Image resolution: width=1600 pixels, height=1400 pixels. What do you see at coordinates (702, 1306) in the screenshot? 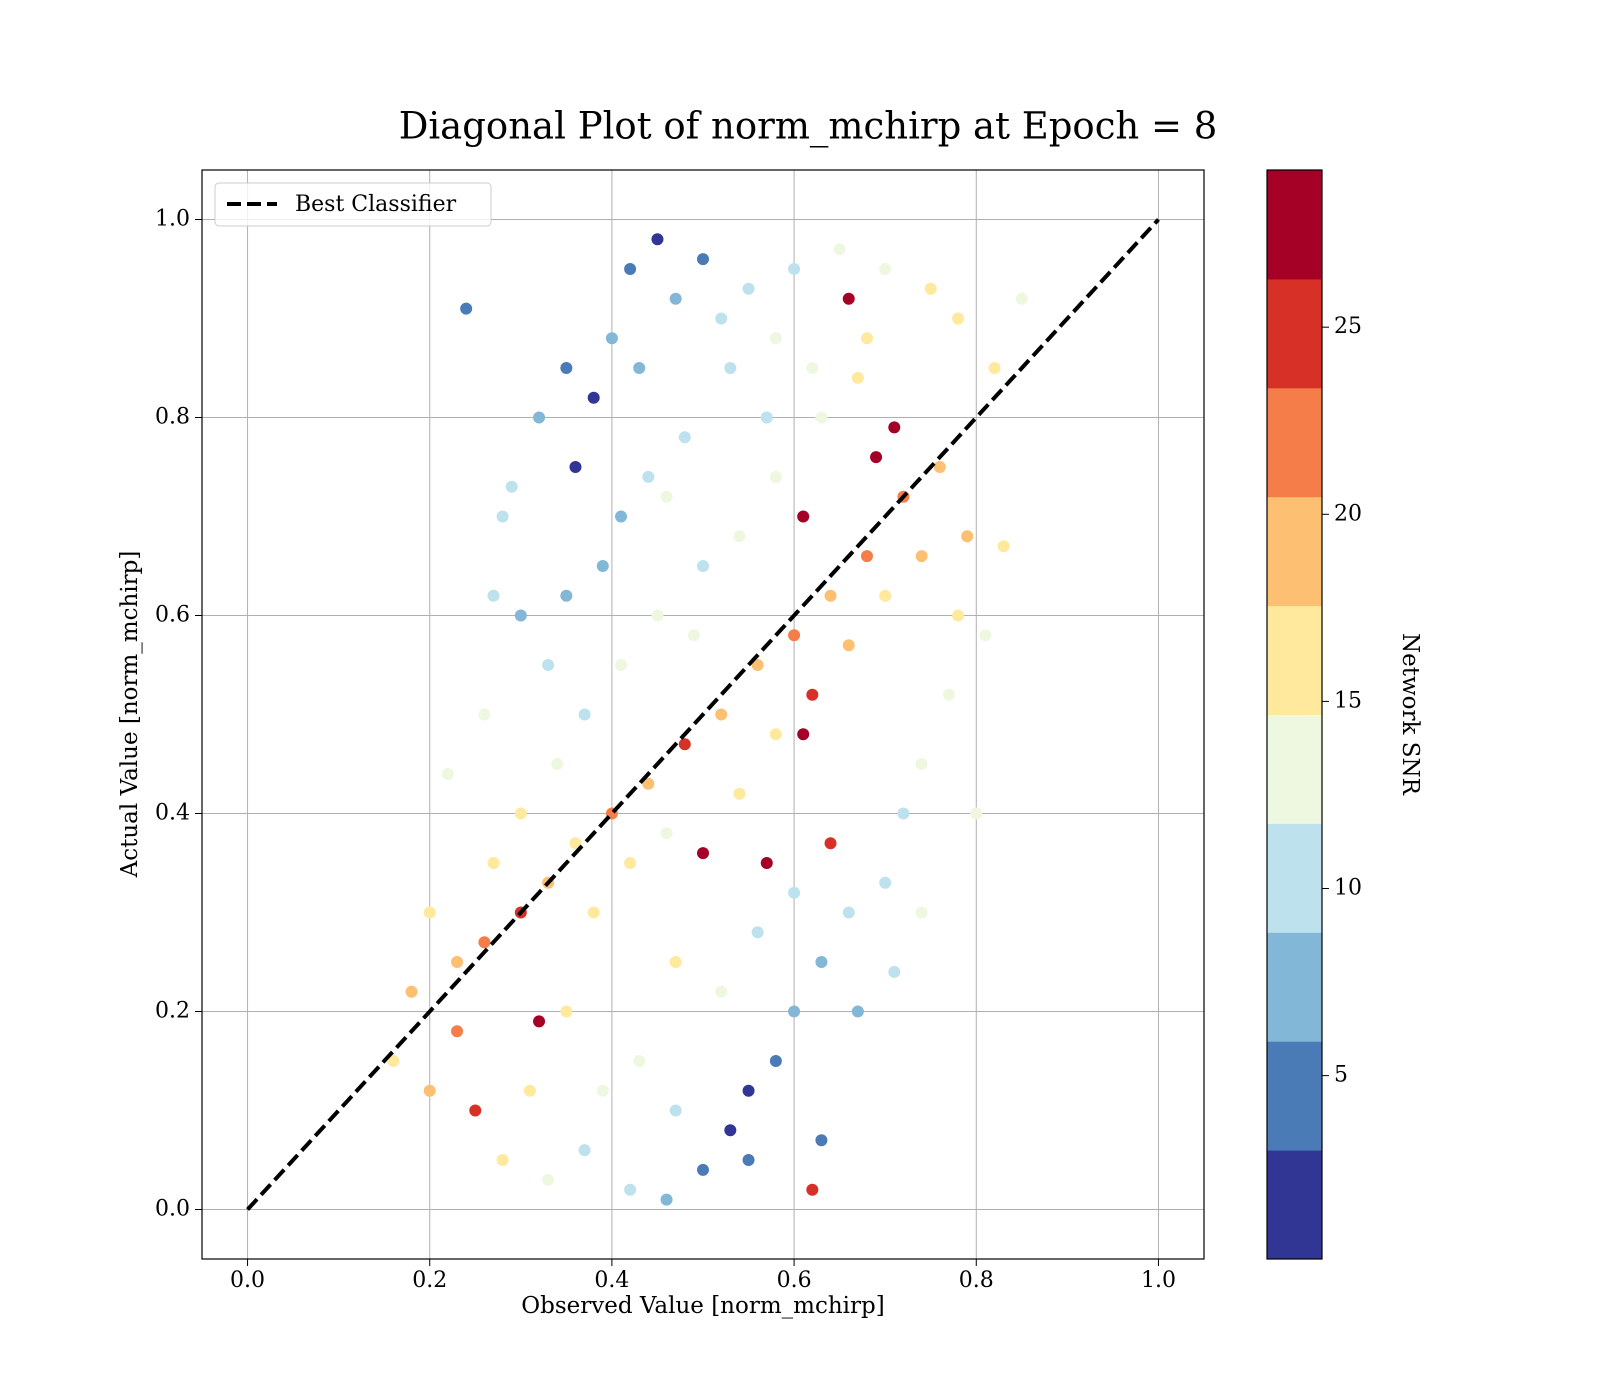
I see `x-axis-label: Observed Value [norm_mchirp]` at bounding box center [702, 1306].